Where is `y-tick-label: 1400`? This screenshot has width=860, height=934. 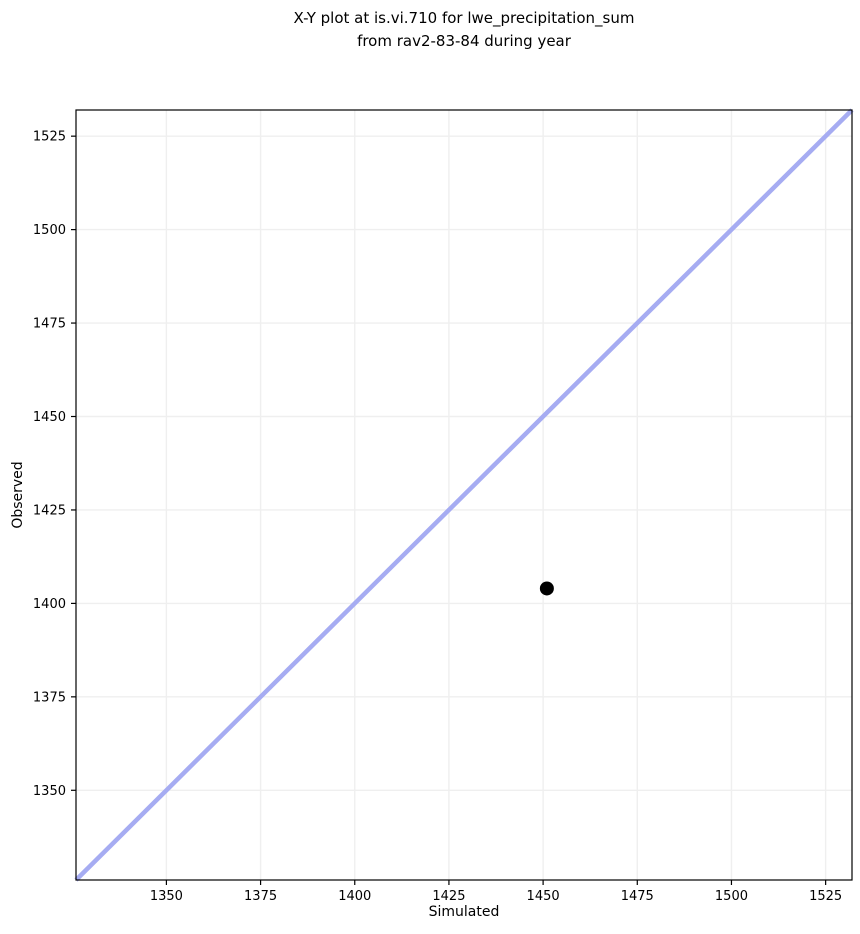 y-tick-label: 1400 is located at coordinates (49, 604).